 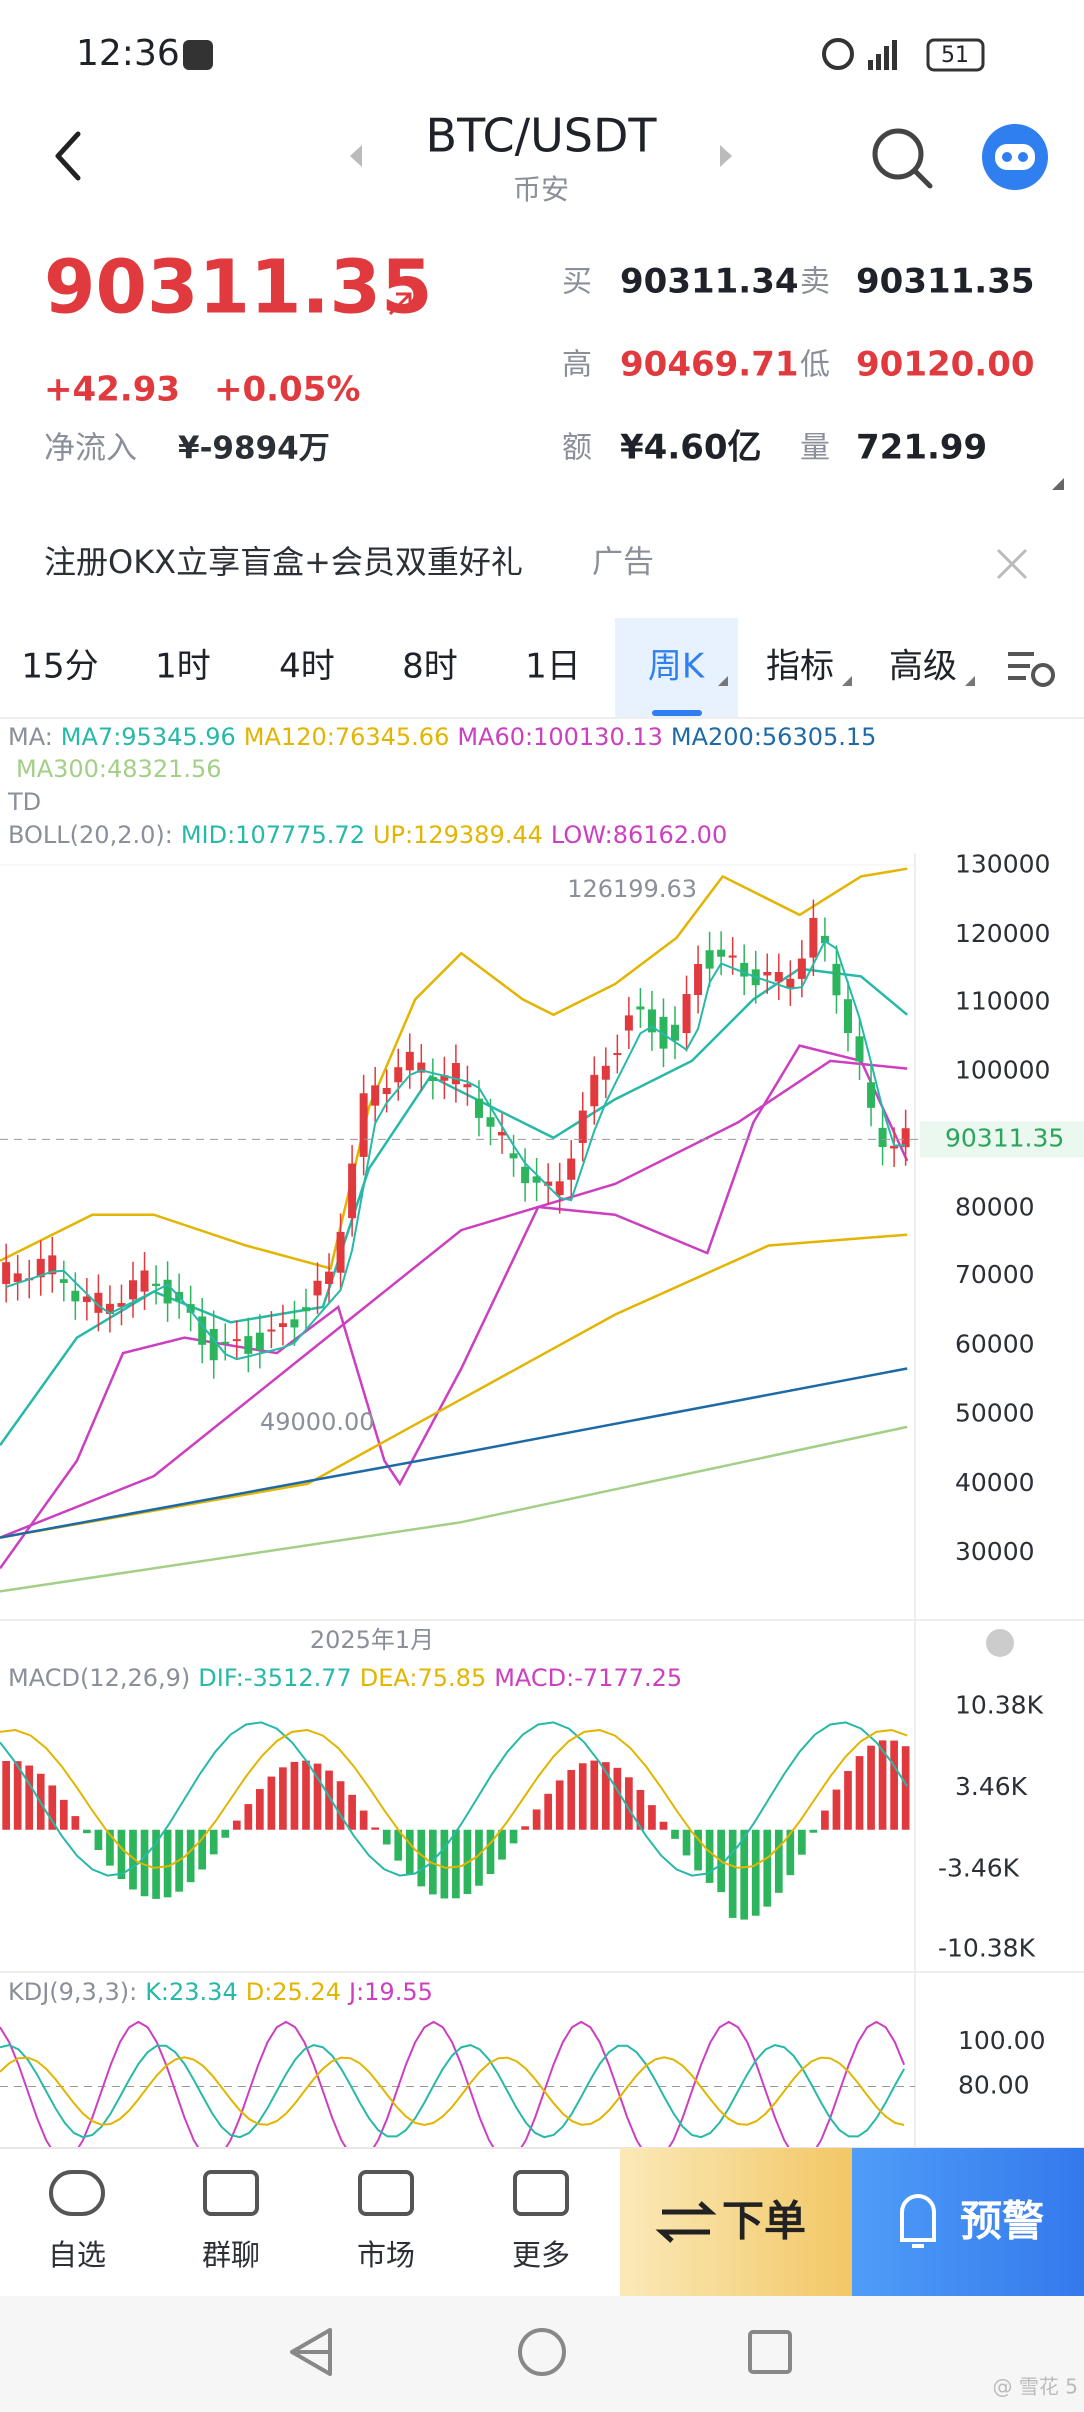 I want to click on timeframe-tab: 4时, so click(x=307, y=667).